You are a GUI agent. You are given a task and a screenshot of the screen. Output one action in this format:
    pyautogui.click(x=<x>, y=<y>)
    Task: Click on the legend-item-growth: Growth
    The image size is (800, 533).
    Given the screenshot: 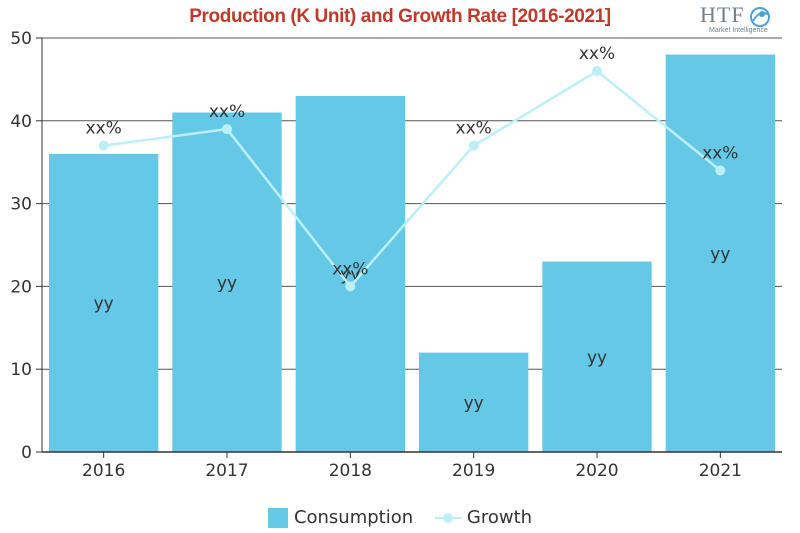 What is the action you would take?
    pyautogui.click(x=483, y=517)
    